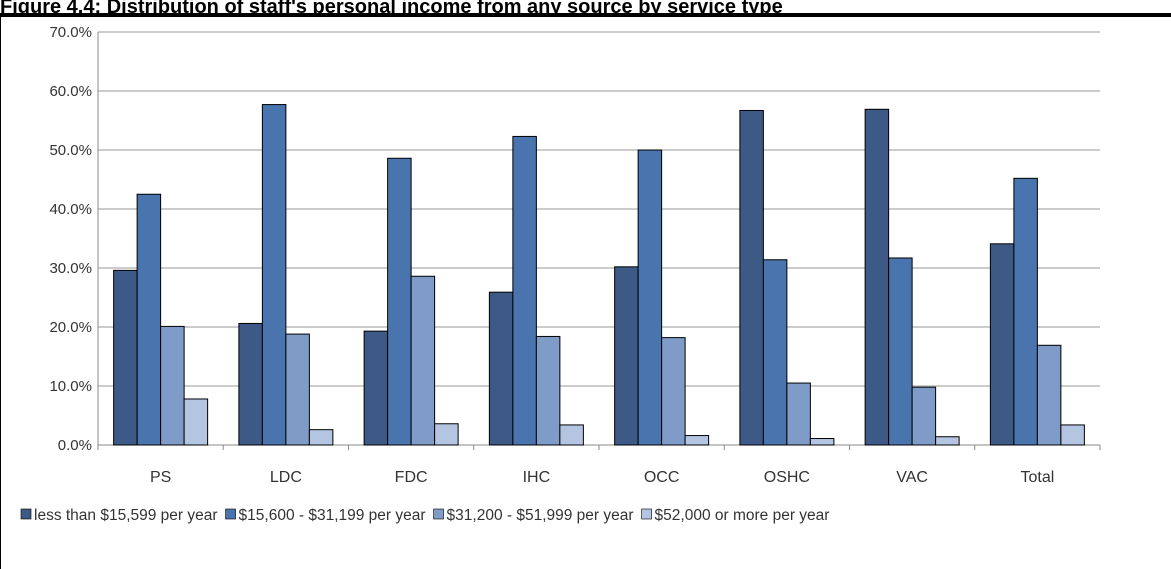 Image resolution: width=1171 pixels, height=569 pixels. Describe the element at coordinates (332, 515) in the screenshot. I see `legend-label: $15,600 - $31,199 per year` at that location.